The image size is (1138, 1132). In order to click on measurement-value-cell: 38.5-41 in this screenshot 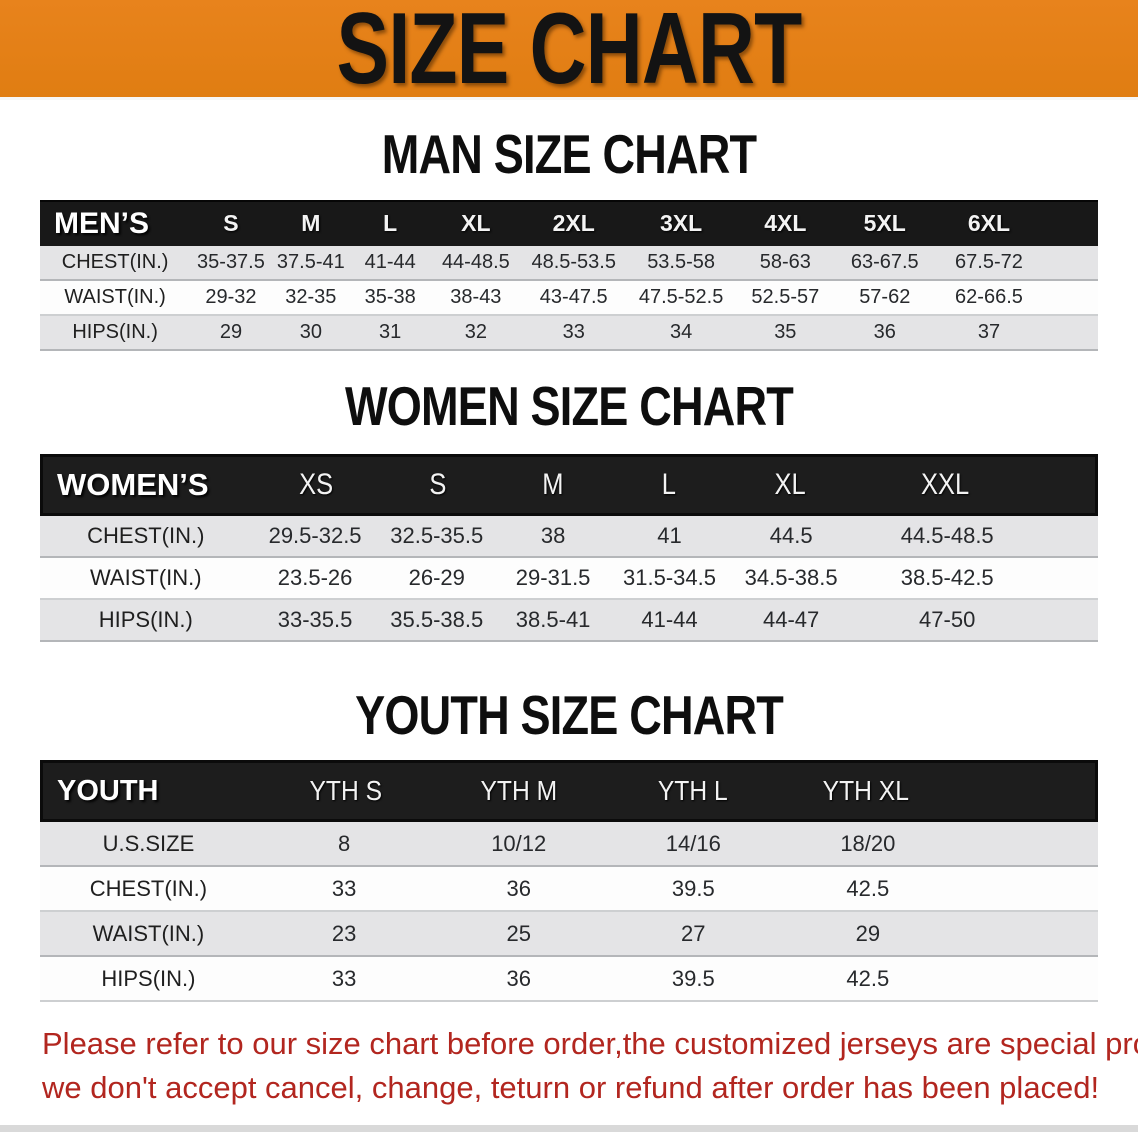, I will do `click(553, 619)`.